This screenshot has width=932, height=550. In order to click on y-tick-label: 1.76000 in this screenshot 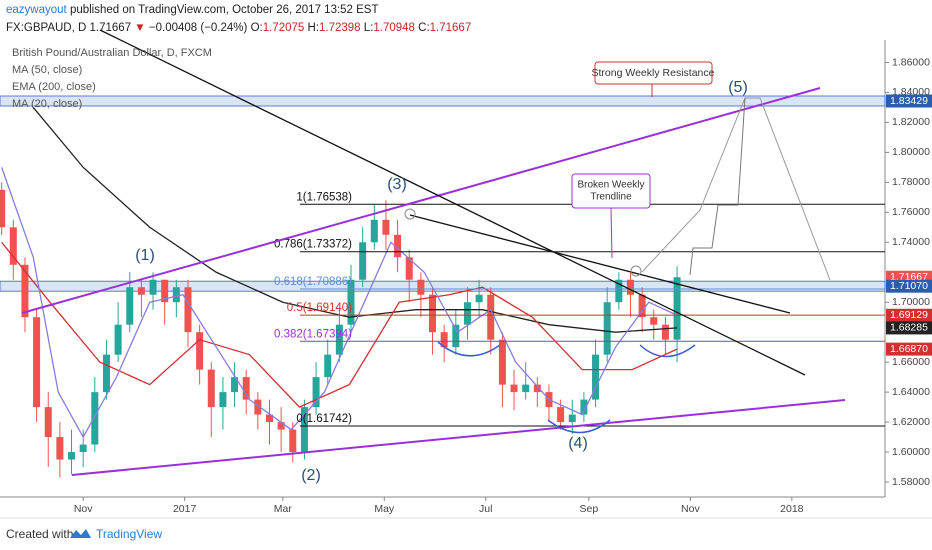, I will do `click(911, 212)`.